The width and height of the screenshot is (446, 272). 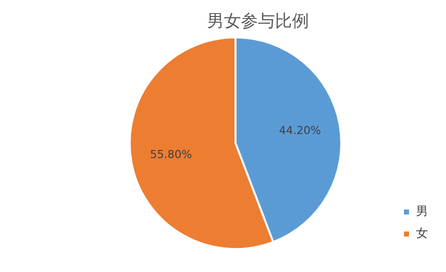 I want to click on chart-title: 男女参与比例, so click(x=258, y=22).